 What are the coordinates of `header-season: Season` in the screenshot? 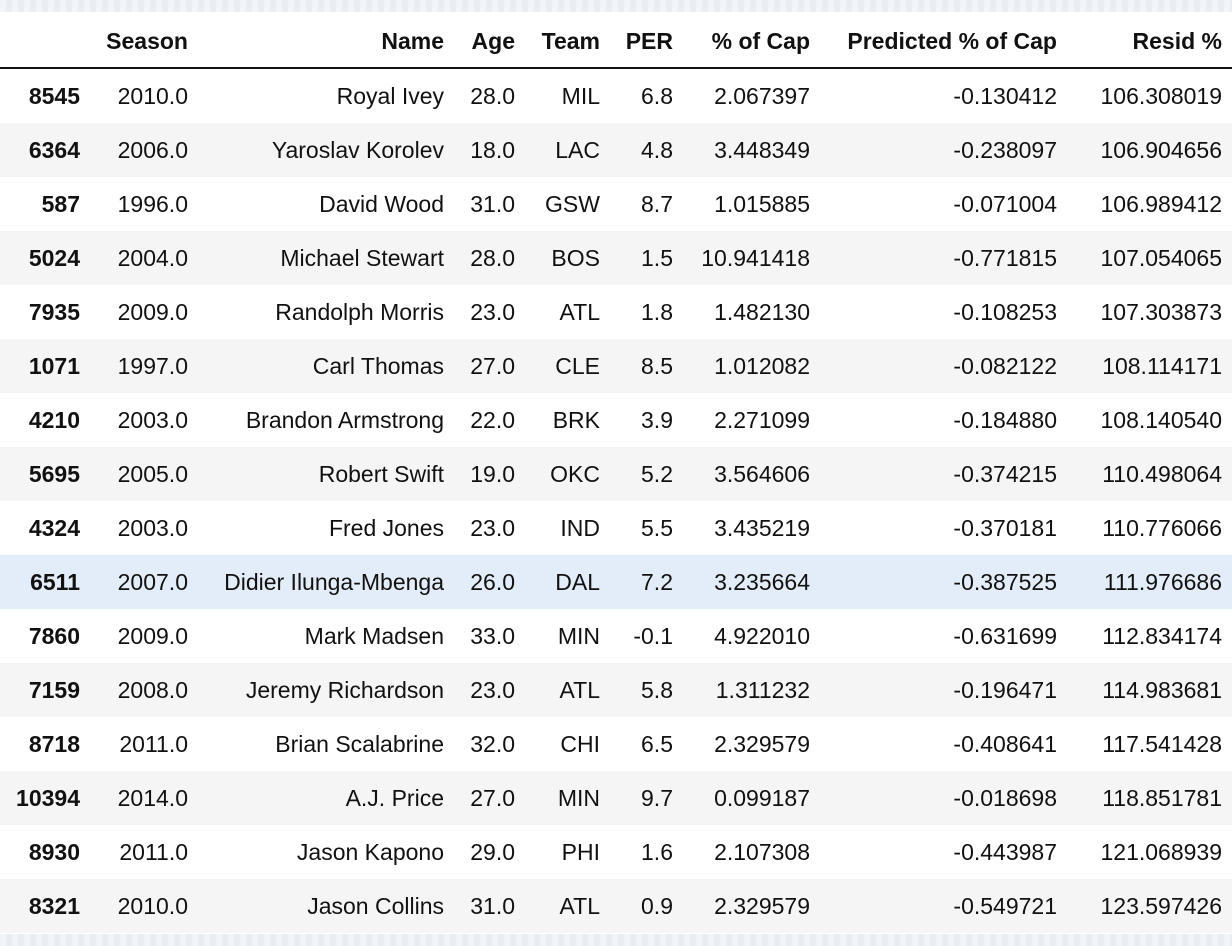 It's located at (146, 42).